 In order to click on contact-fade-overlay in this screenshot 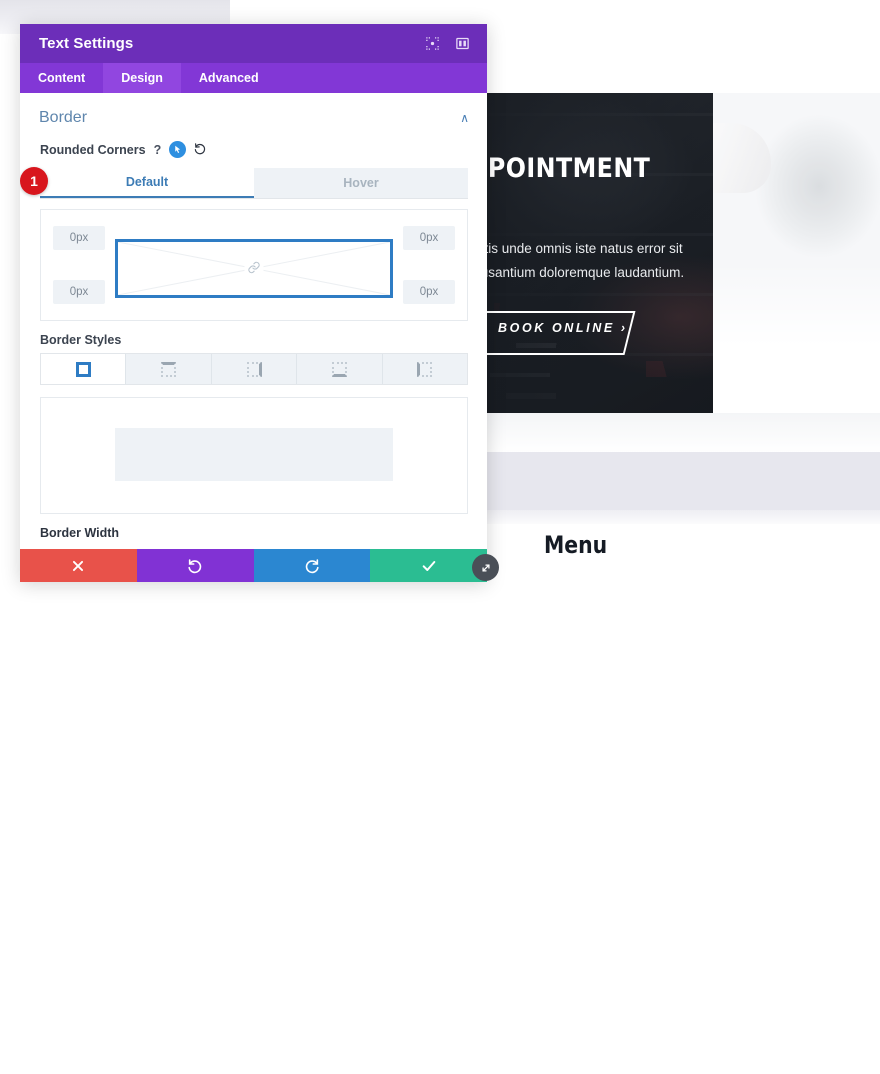, I will do `click(796, 338)`.